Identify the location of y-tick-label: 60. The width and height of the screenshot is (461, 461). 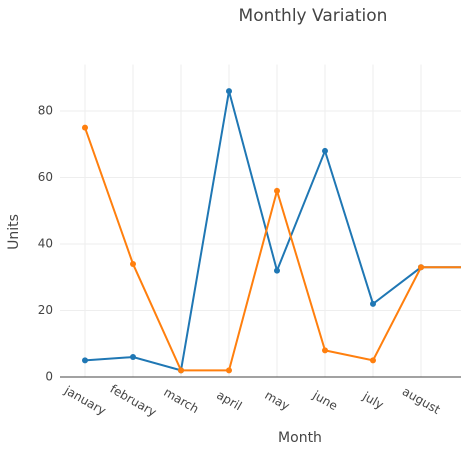
(45, 177).